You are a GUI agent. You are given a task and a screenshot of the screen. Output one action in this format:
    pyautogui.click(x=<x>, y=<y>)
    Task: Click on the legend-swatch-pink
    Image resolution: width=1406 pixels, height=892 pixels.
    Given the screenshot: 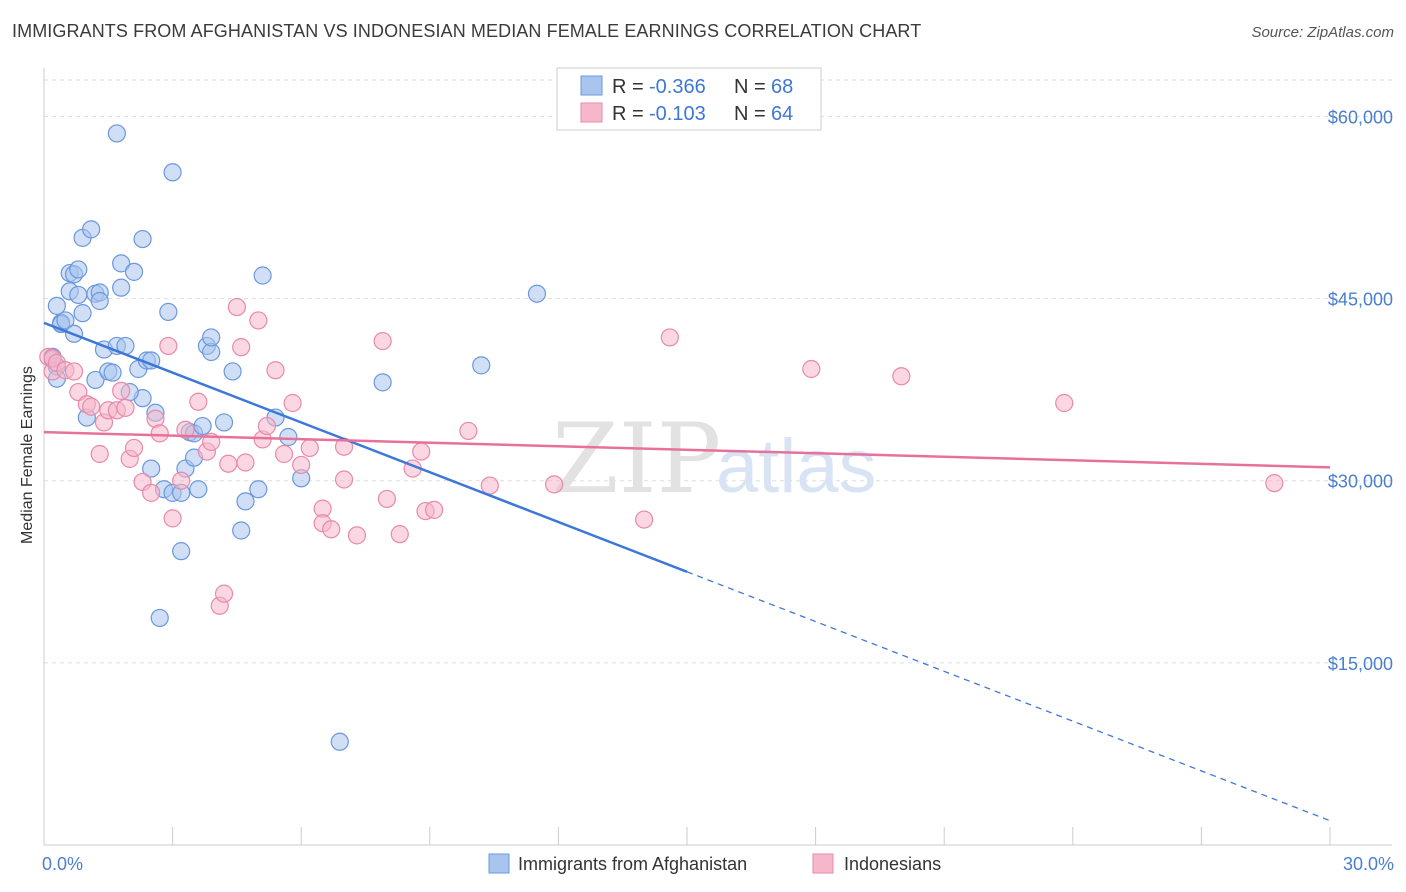 What is the action you would take?
    pyautogui.click(x=591, y=112)
    